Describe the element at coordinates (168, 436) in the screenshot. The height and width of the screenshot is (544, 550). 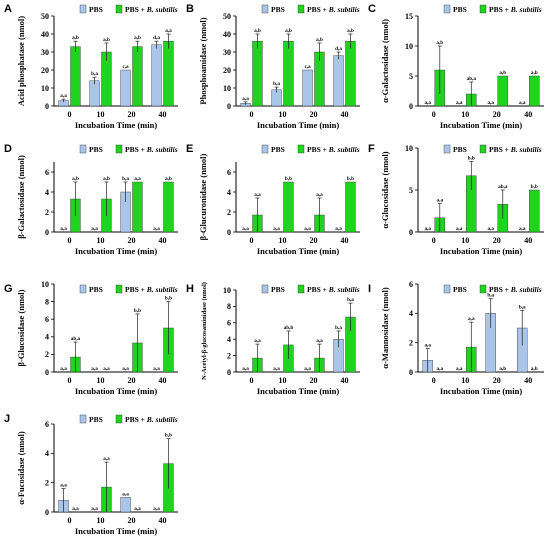
I see `data-label-j: b,b` at that location.